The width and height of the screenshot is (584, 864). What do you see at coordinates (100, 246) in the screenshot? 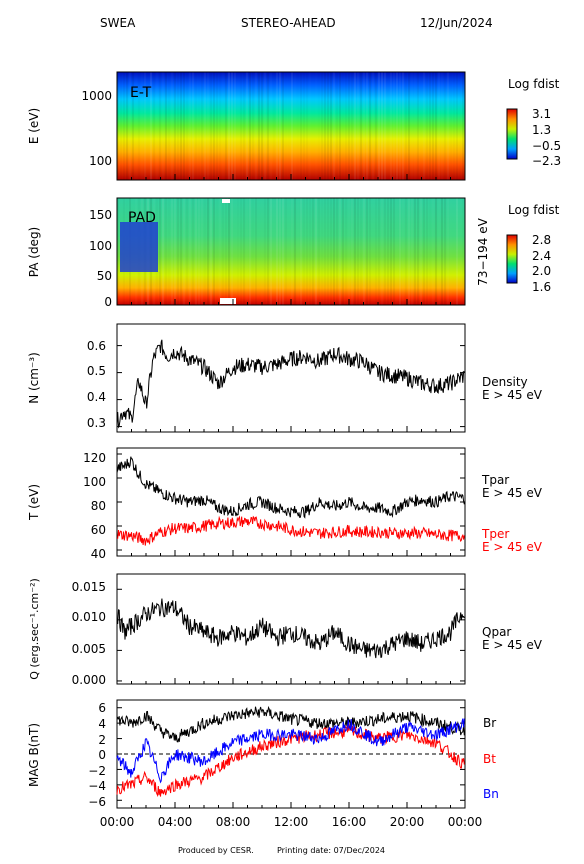
I see `tick-label-100b: 100` at bounding box center [100, 246].